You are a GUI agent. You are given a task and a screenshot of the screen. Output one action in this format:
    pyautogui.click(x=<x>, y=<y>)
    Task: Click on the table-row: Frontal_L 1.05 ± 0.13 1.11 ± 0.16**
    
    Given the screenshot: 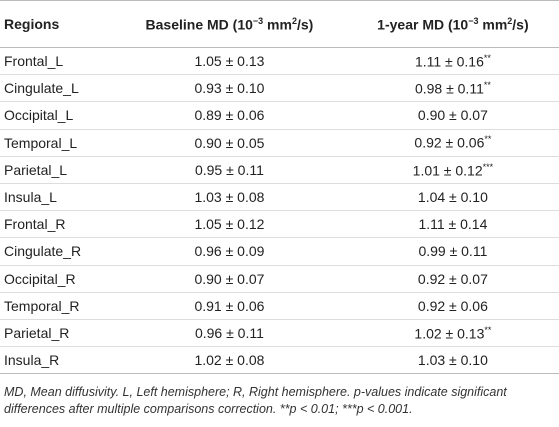 What is the action you would take?
    pyautogui.click(x=279, y=61)
    